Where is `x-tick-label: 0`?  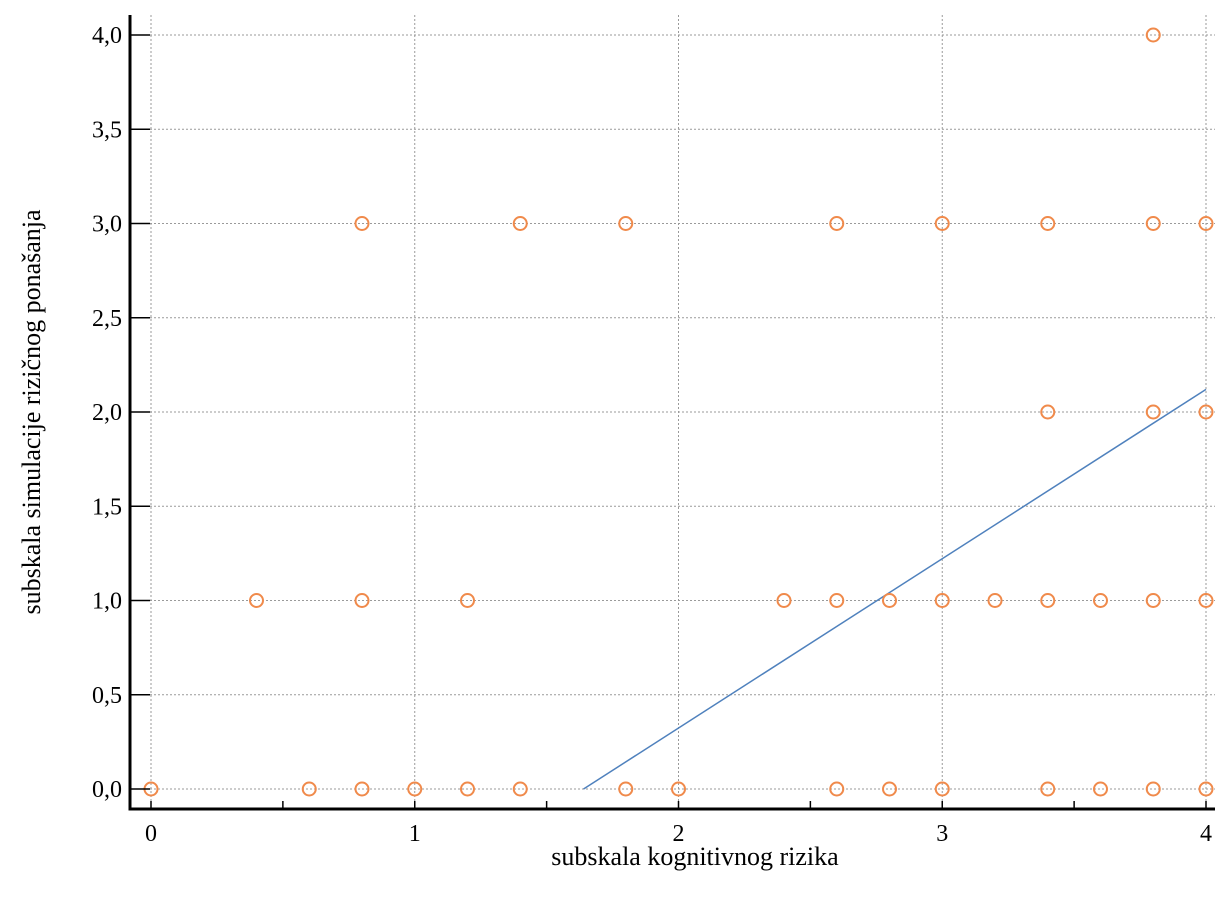 x-tick-label: 0 is located at coordinates (151, 834).